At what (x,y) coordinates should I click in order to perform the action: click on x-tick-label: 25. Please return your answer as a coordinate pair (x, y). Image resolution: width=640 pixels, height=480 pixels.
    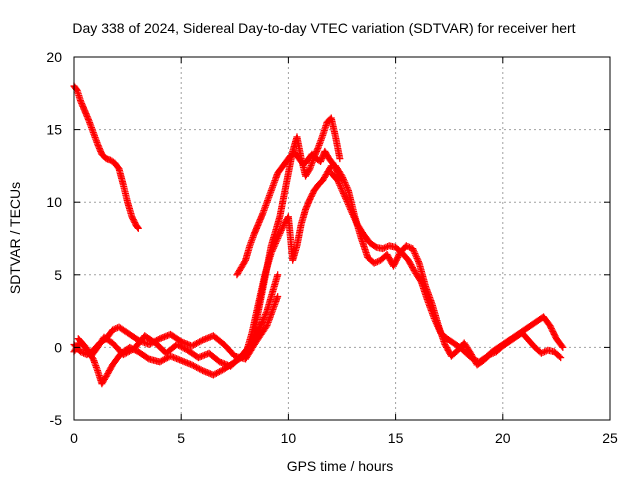
    Looking at the image, I should click on (610, 438).